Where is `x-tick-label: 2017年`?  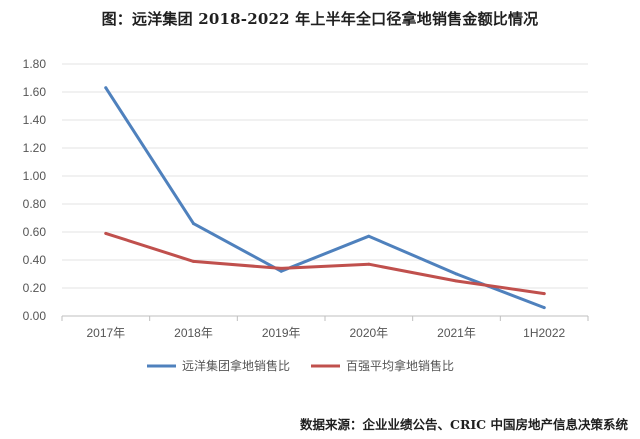
x-tick-label: 2017年 is located at coordinates (105, 333).